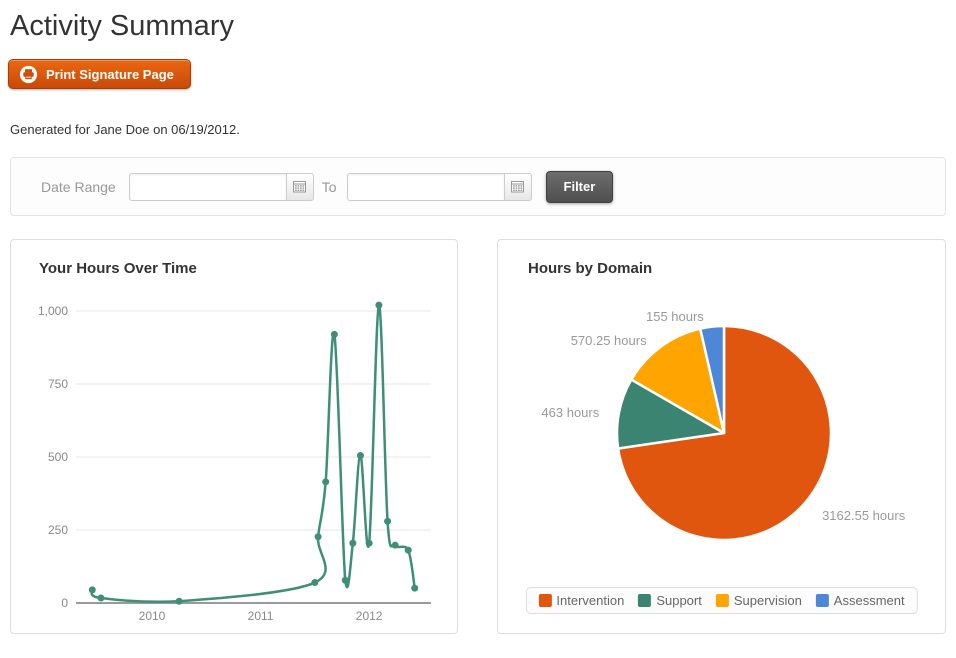 The height and width of the screenshot is (658, 956). What do you see at coordinates (152, 616) in the screenshot?
I see `x-tick-label: 2010` at bounding box center [152, 616].